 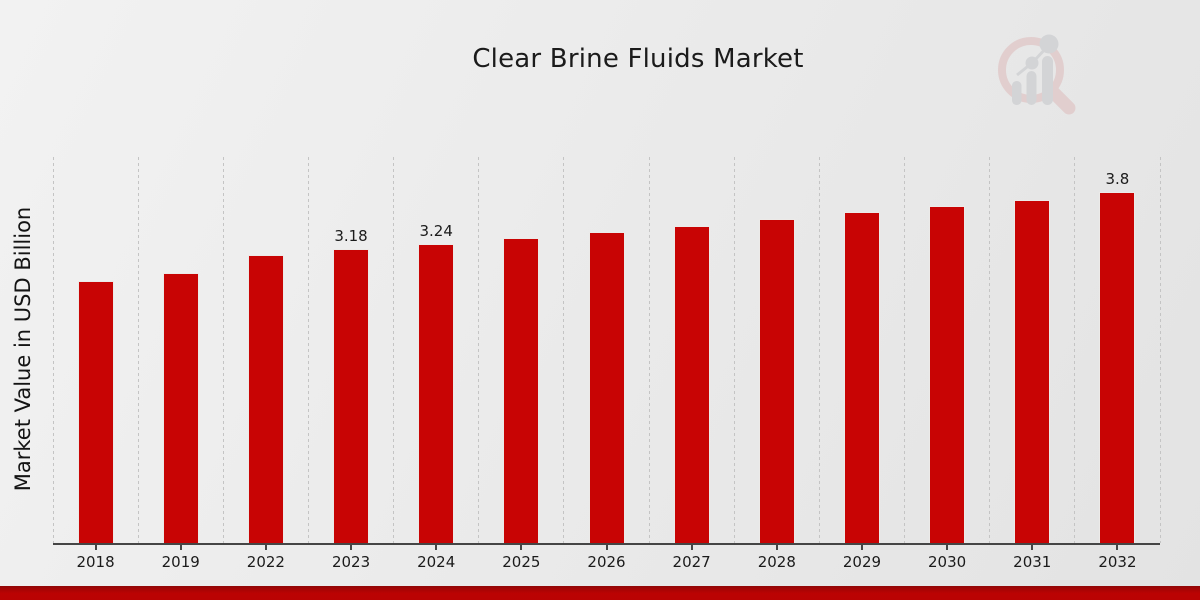 I want to click on bar-2018, so click(x=95, y=411).